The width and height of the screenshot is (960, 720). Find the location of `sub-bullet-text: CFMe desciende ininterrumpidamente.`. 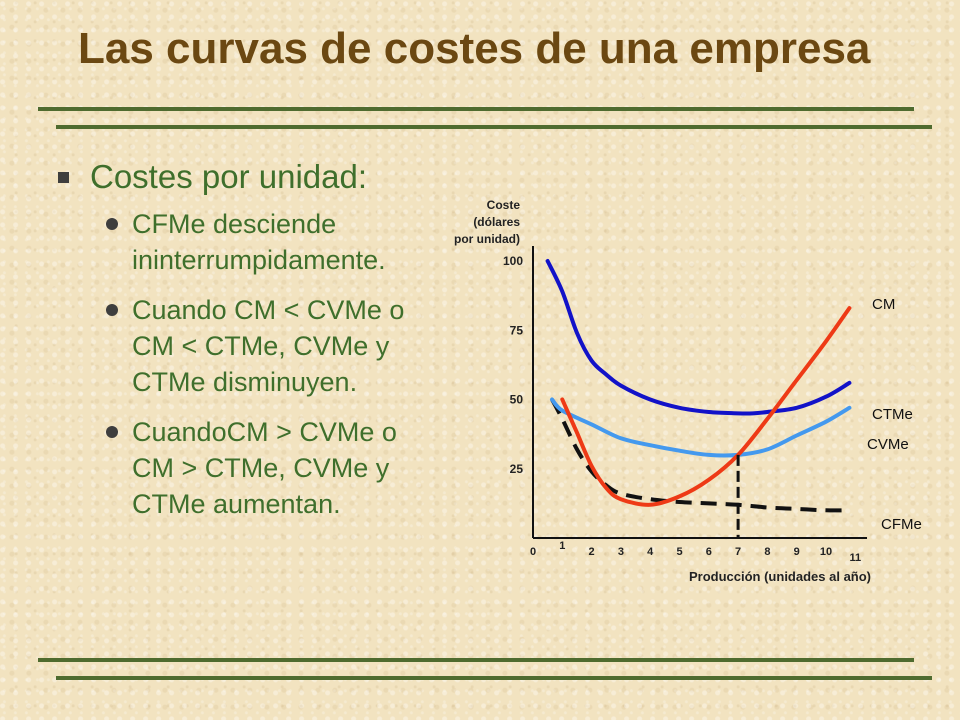

sub-bullet-text: CFMe desciende ininterrumpidamente. is located at coordinates (259, 242).